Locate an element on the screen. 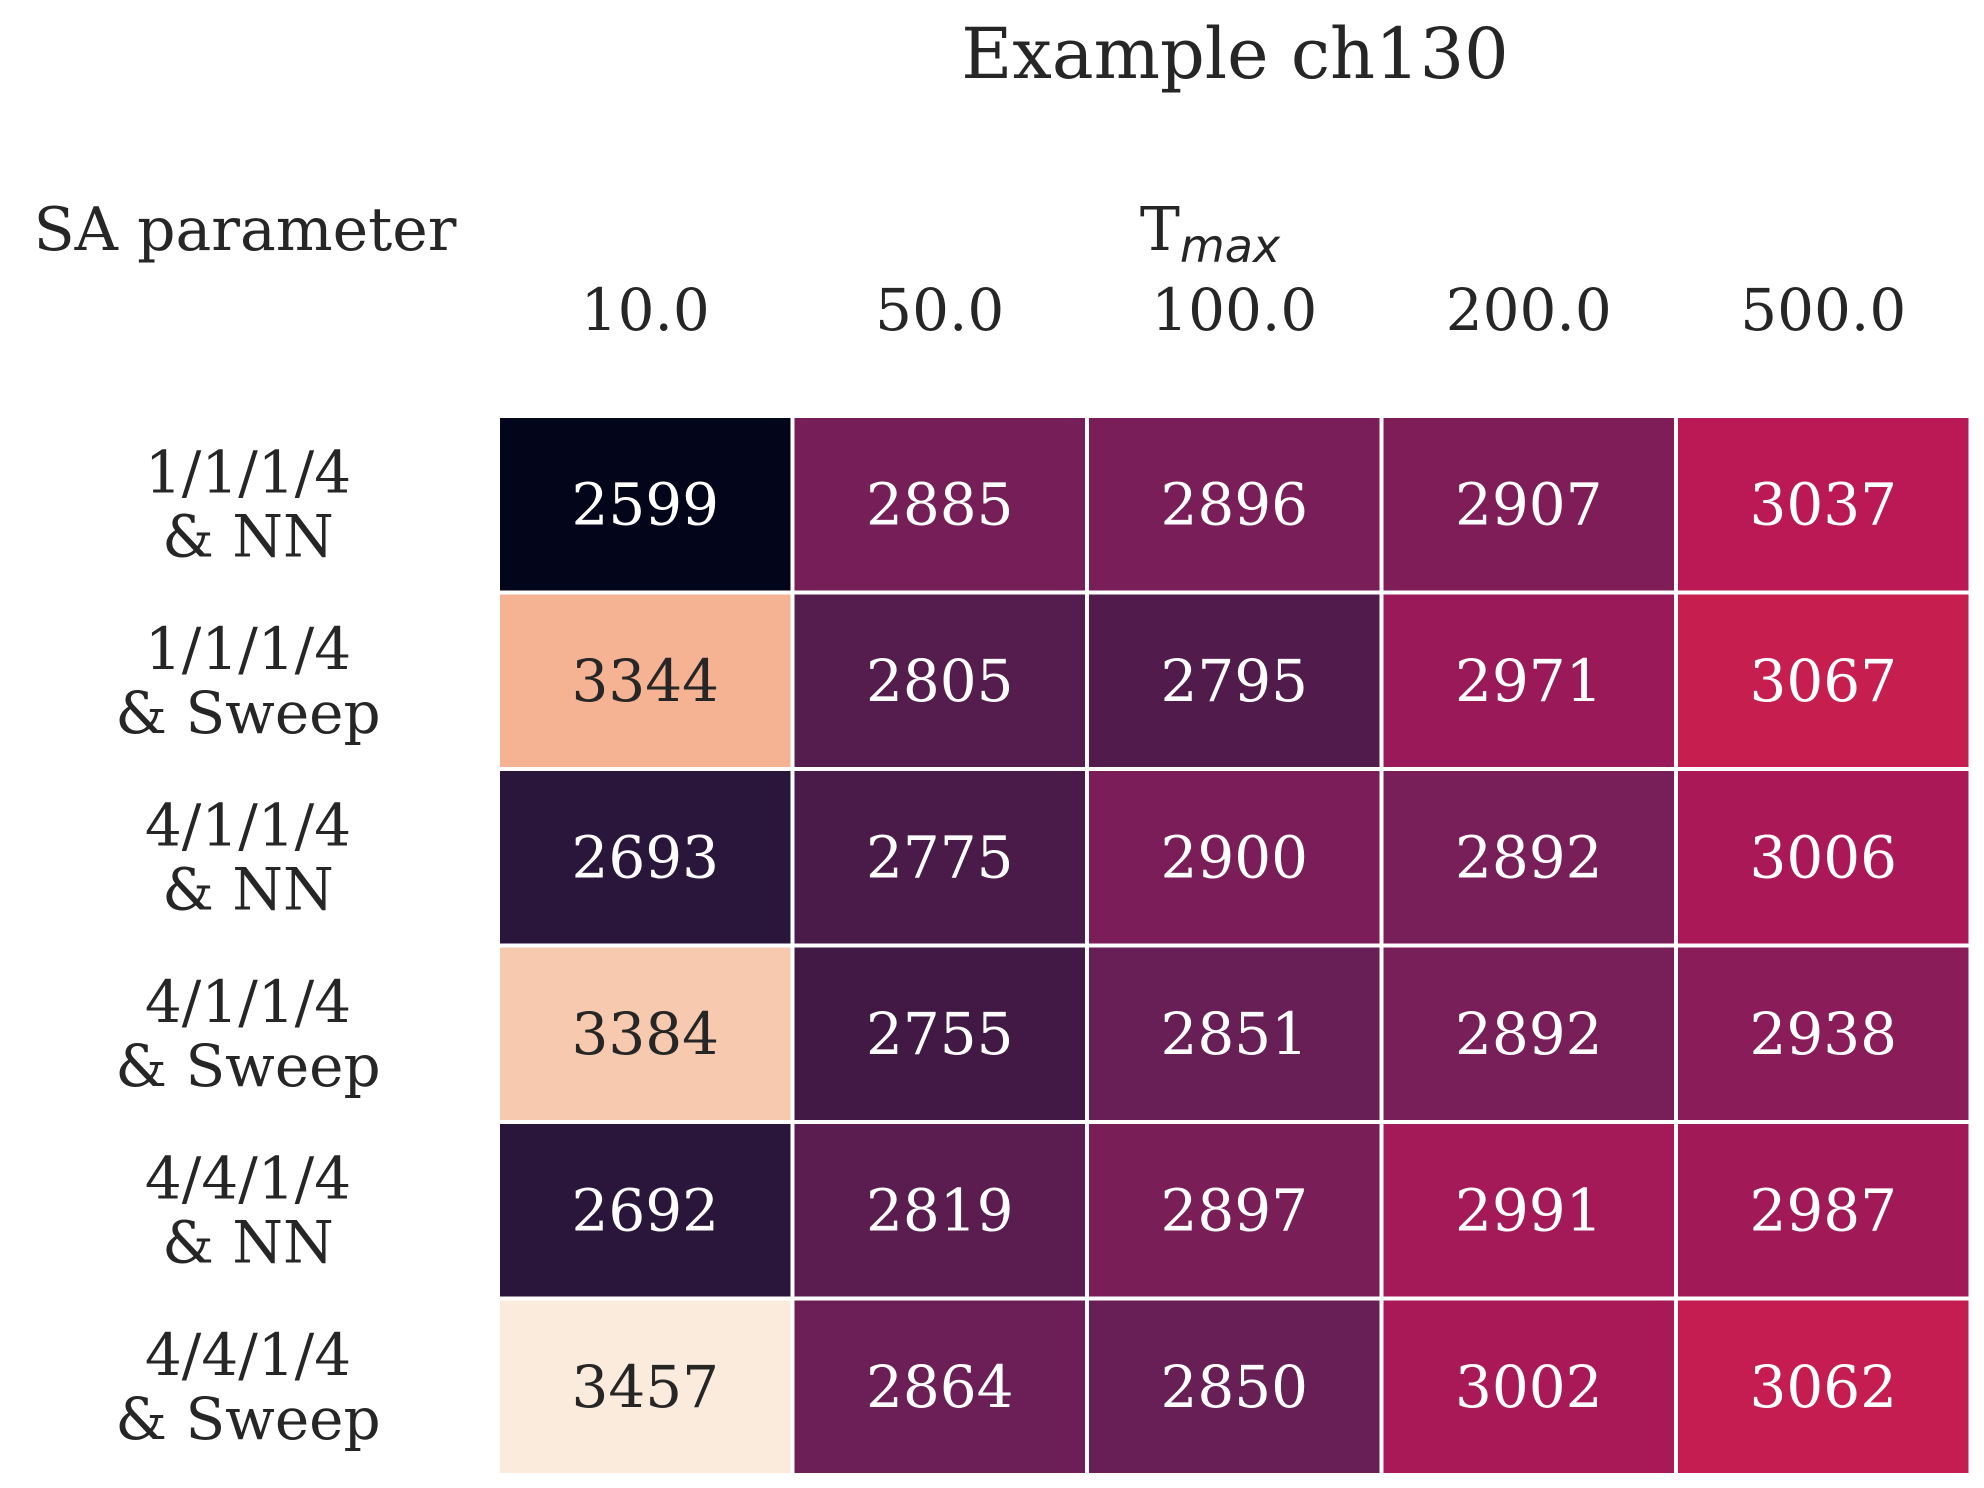 The width and height of the screenshot is (1984, 1488). cell-value-label: 2755 is located at coordinates (940, 1034).